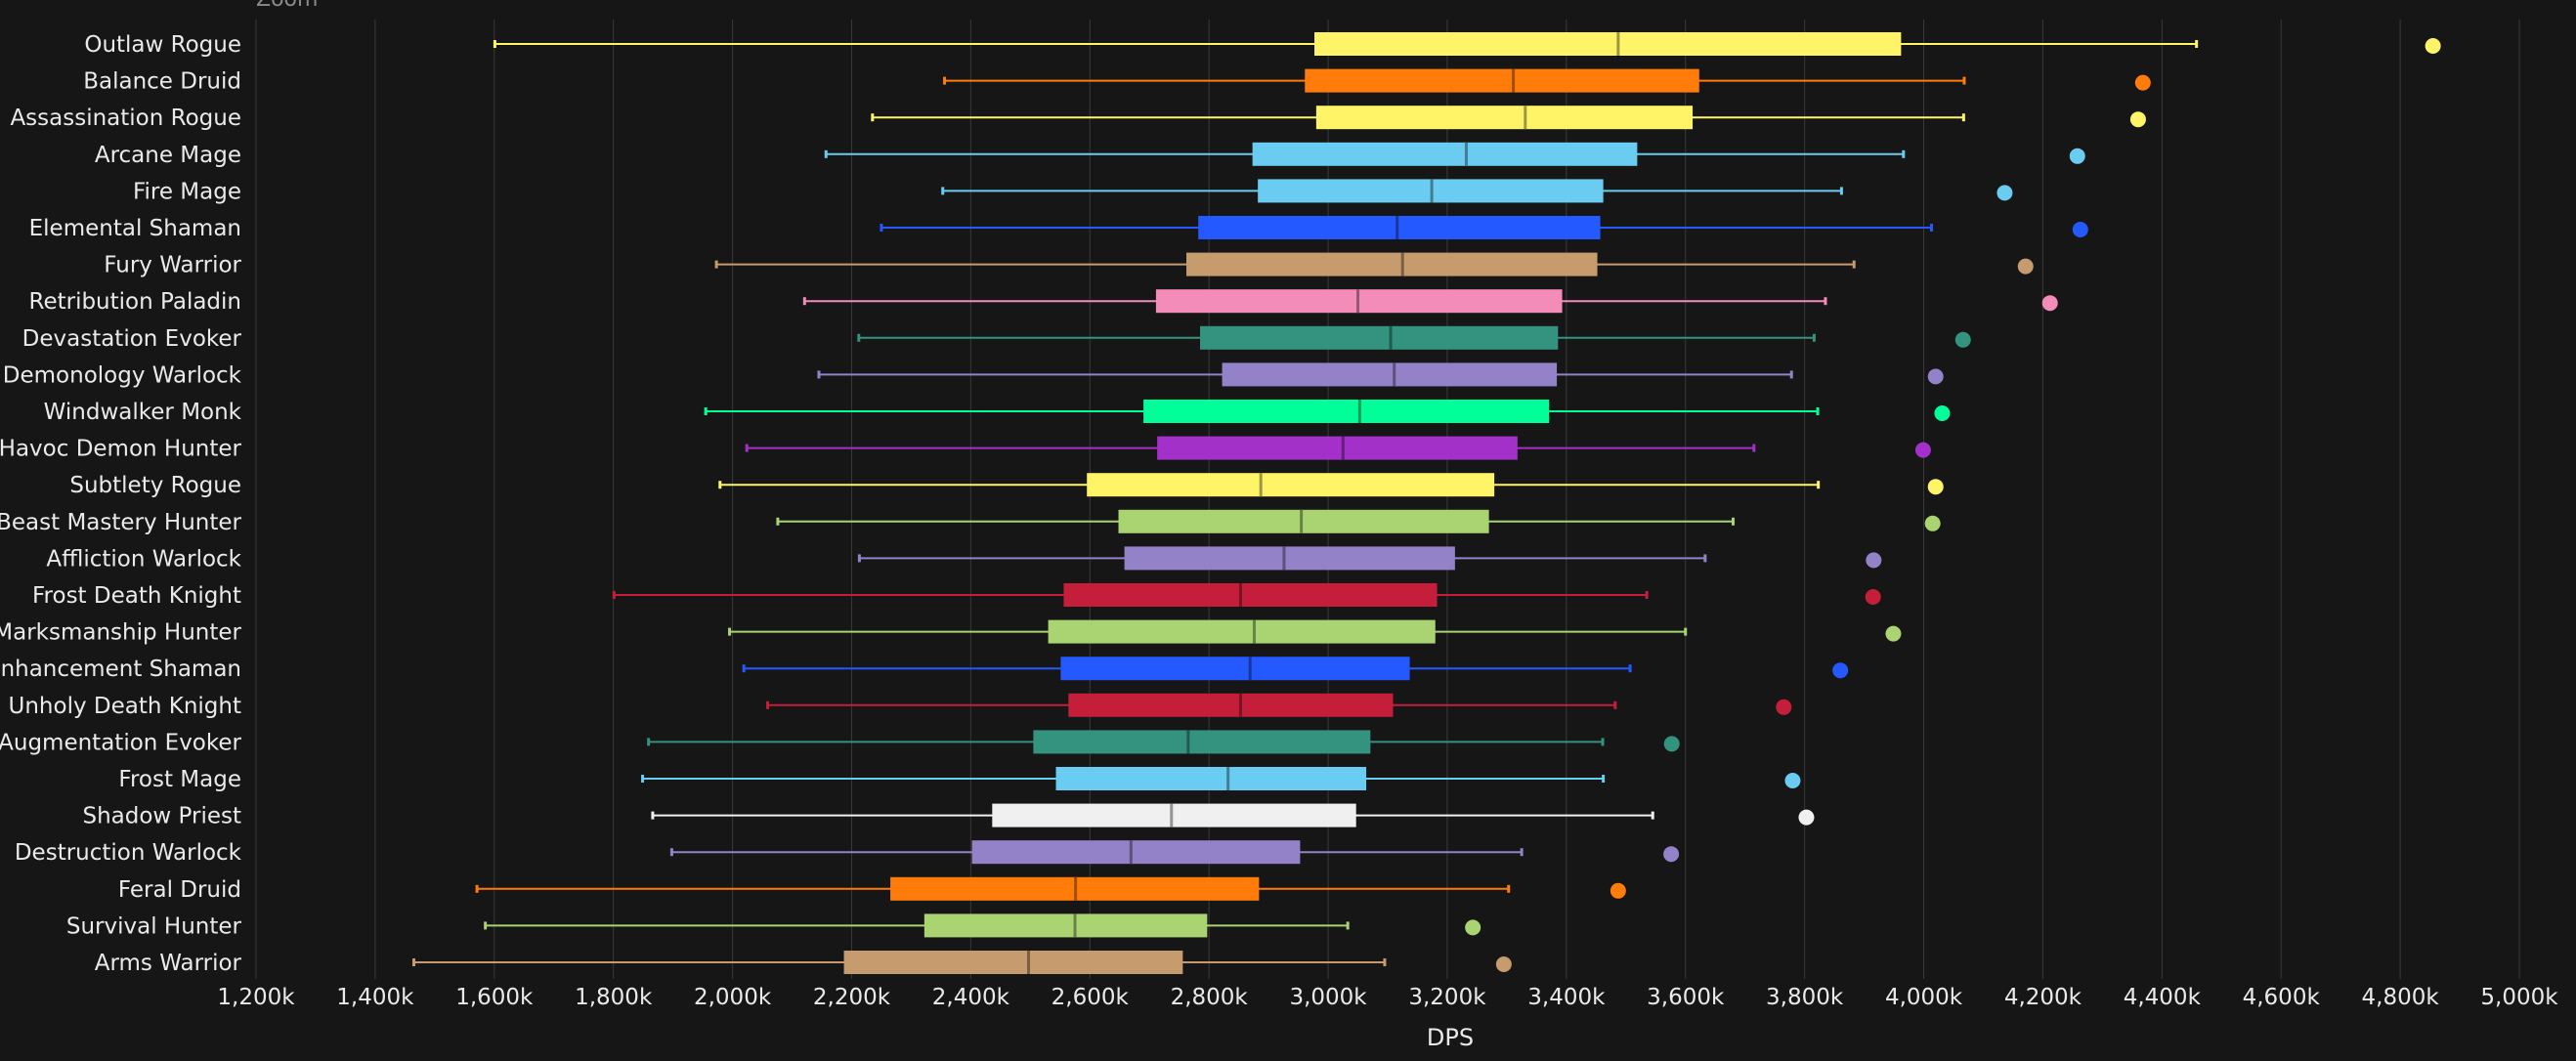  I want to click on x-tick-label: 5,000k, so click(2519, 997).